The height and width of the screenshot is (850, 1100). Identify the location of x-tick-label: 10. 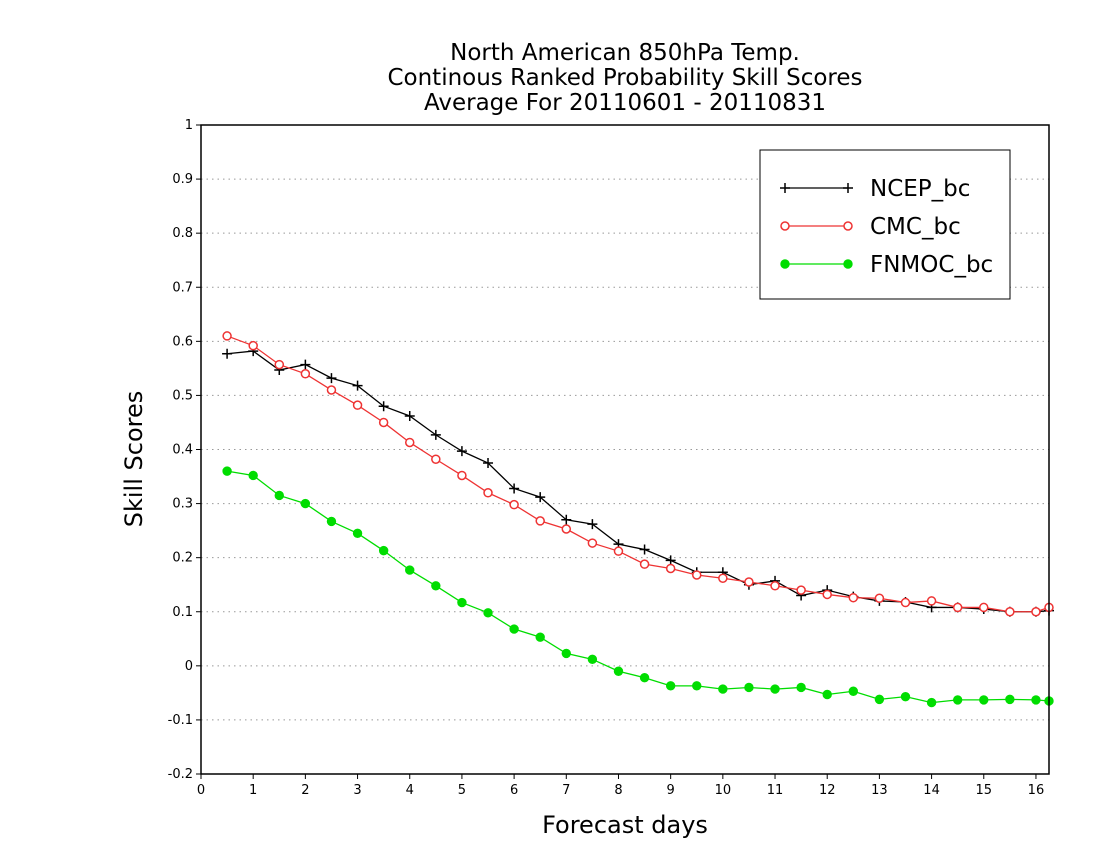
(723, 790).